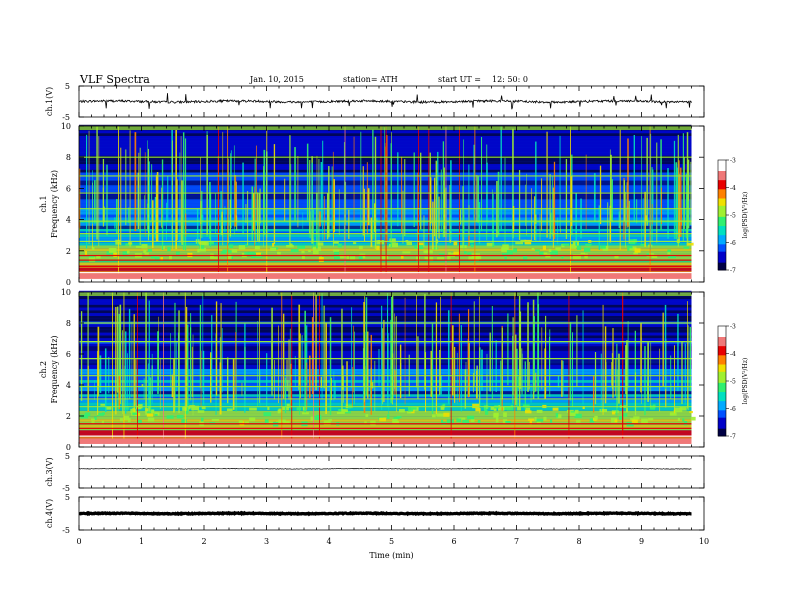  I want to click on colorbar-tick-label: -6, so click(733, 243).